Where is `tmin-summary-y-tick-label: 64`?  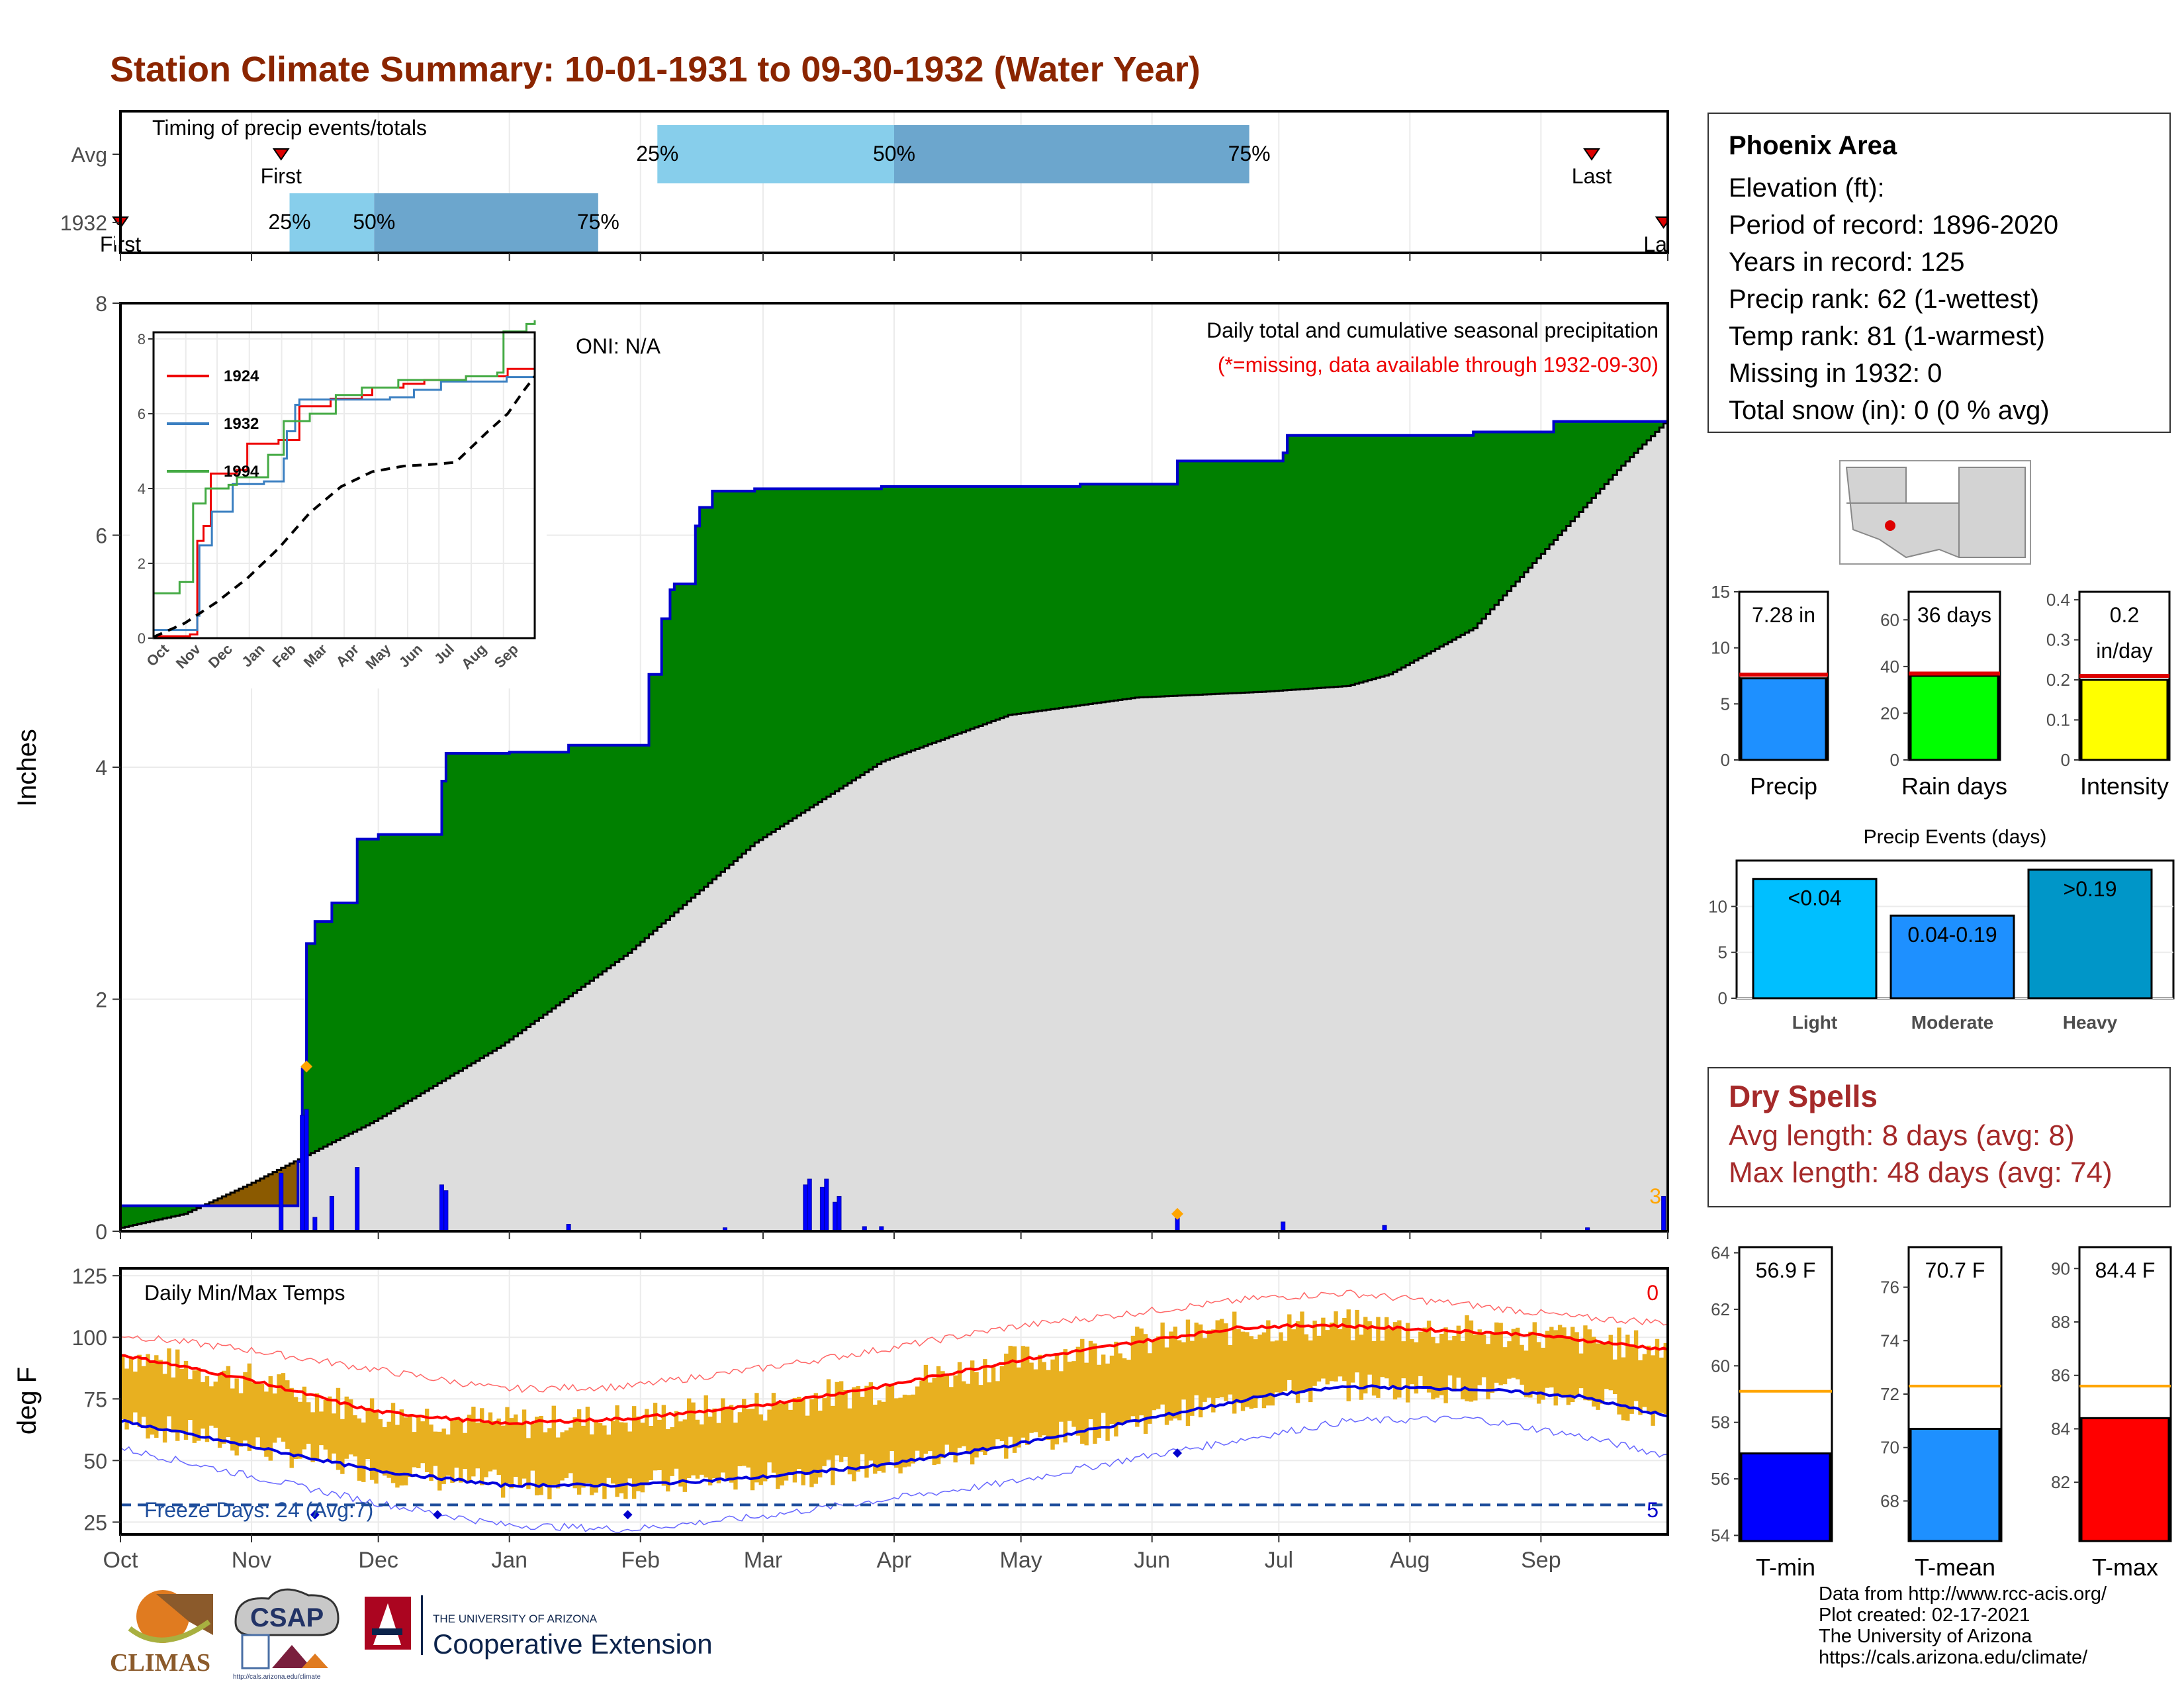
tmin-summary-y-tick-label: 64 is located at coordinates (1720, 1253).